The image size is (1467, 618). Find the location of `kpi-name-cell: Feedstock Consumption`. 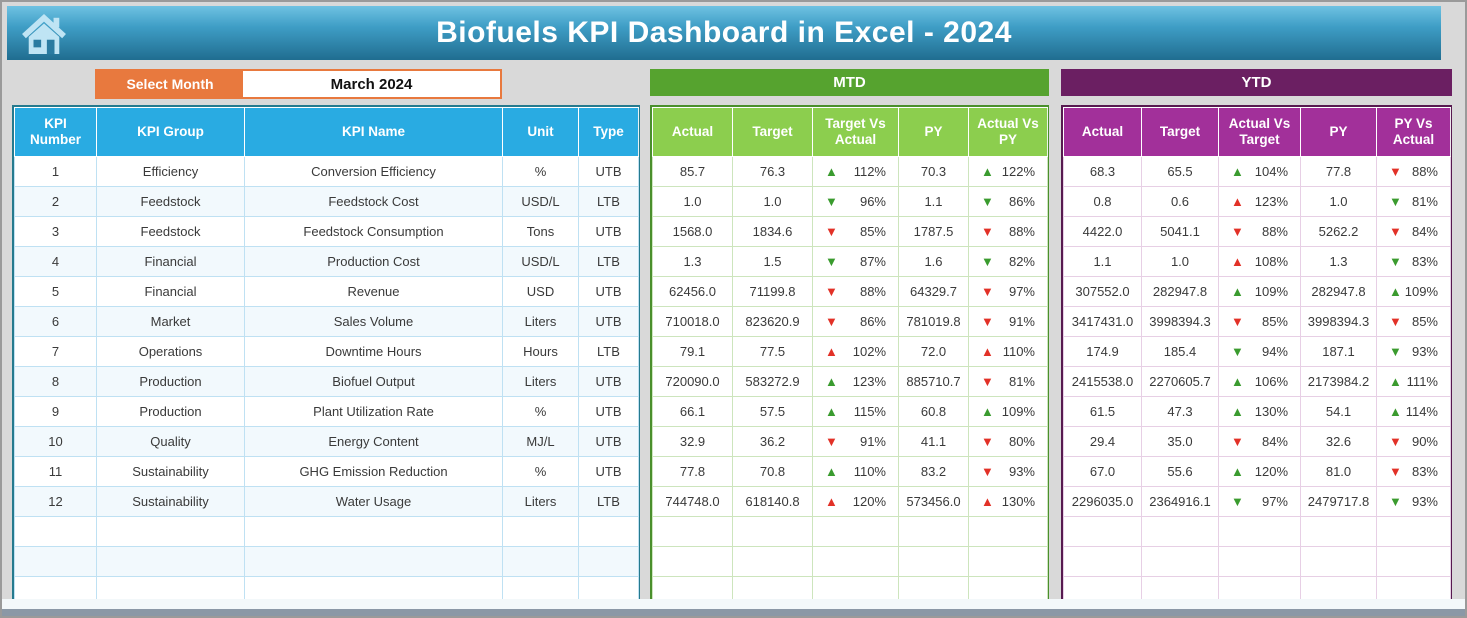

kpi-name-cell: Feedstock Consumption is located at coordinates (373, 231).